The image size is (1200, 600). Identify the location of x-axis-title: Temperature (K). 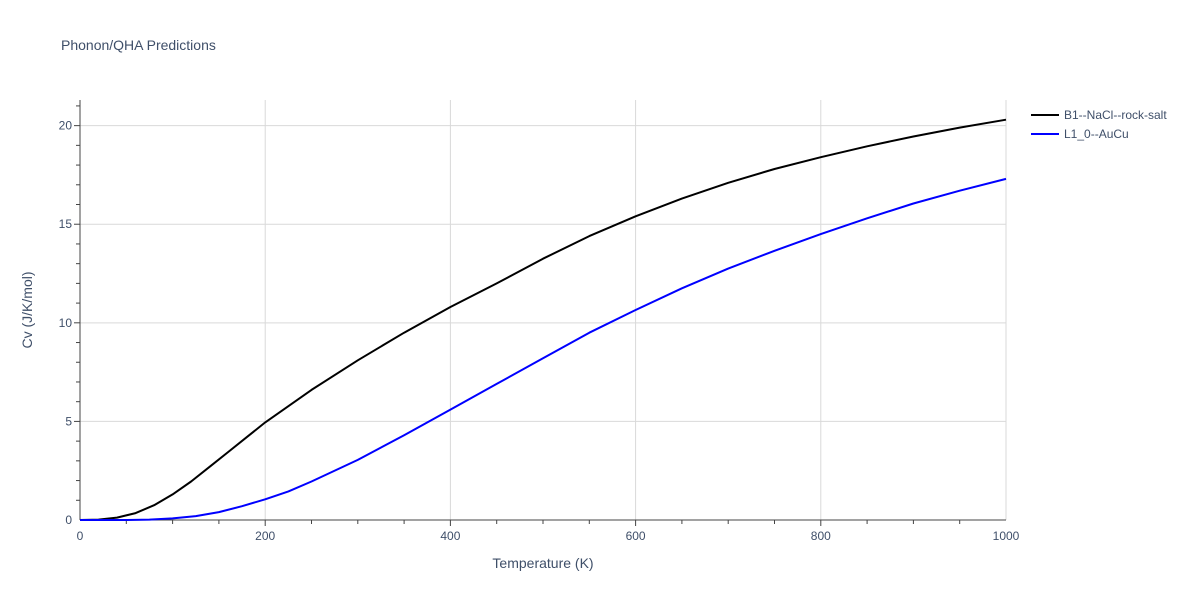
(542, 563).